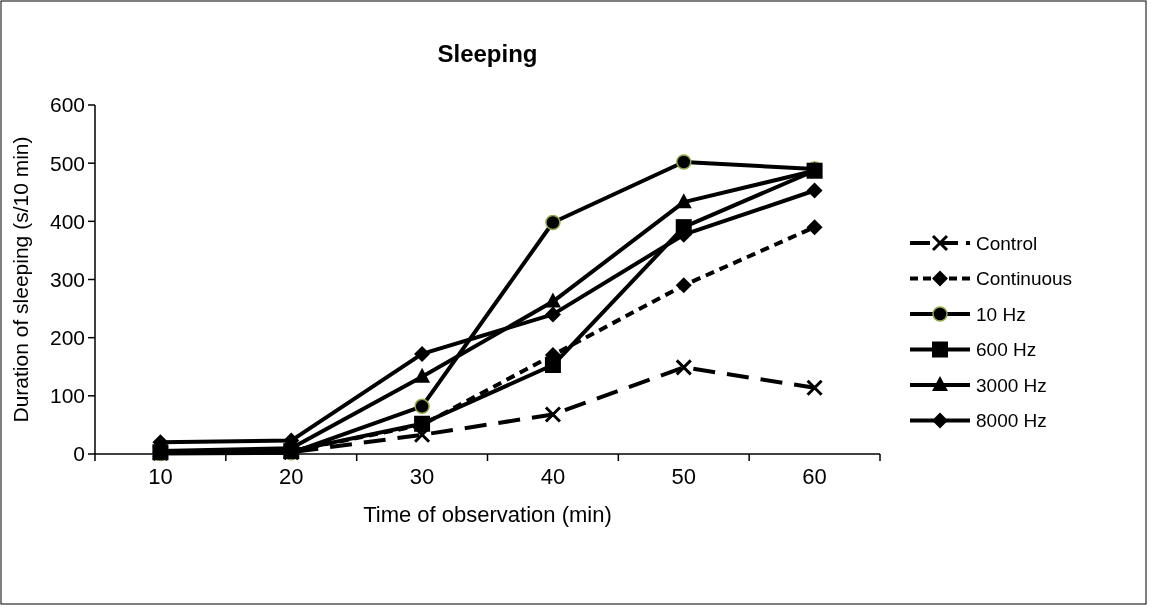 This screenshot has height=613, width=1155. I want to click on y-axis-title: Duration of sleeping (s/10 min), so click(20, 279).